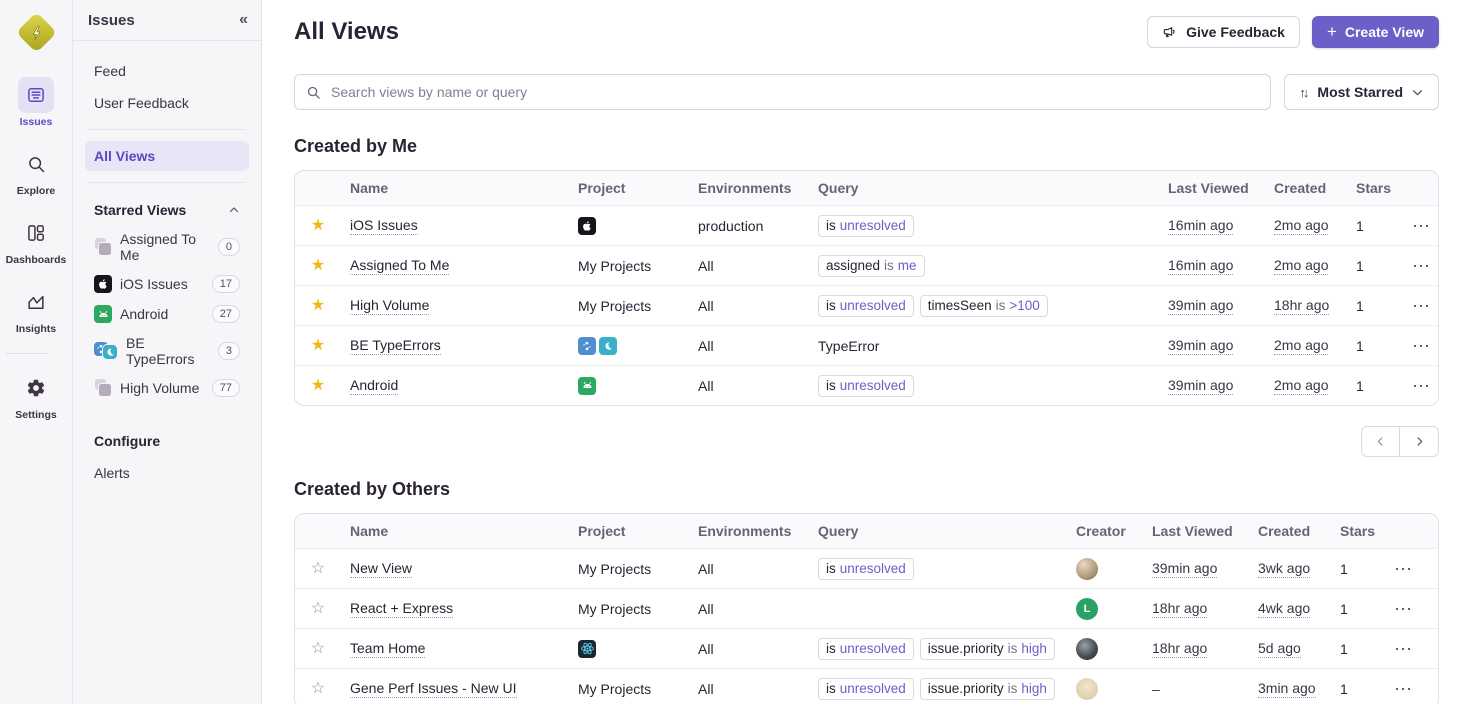 The image size is (1471, 704). I want to click on starred-views-section-header: Starred Views, so click(167, 209).